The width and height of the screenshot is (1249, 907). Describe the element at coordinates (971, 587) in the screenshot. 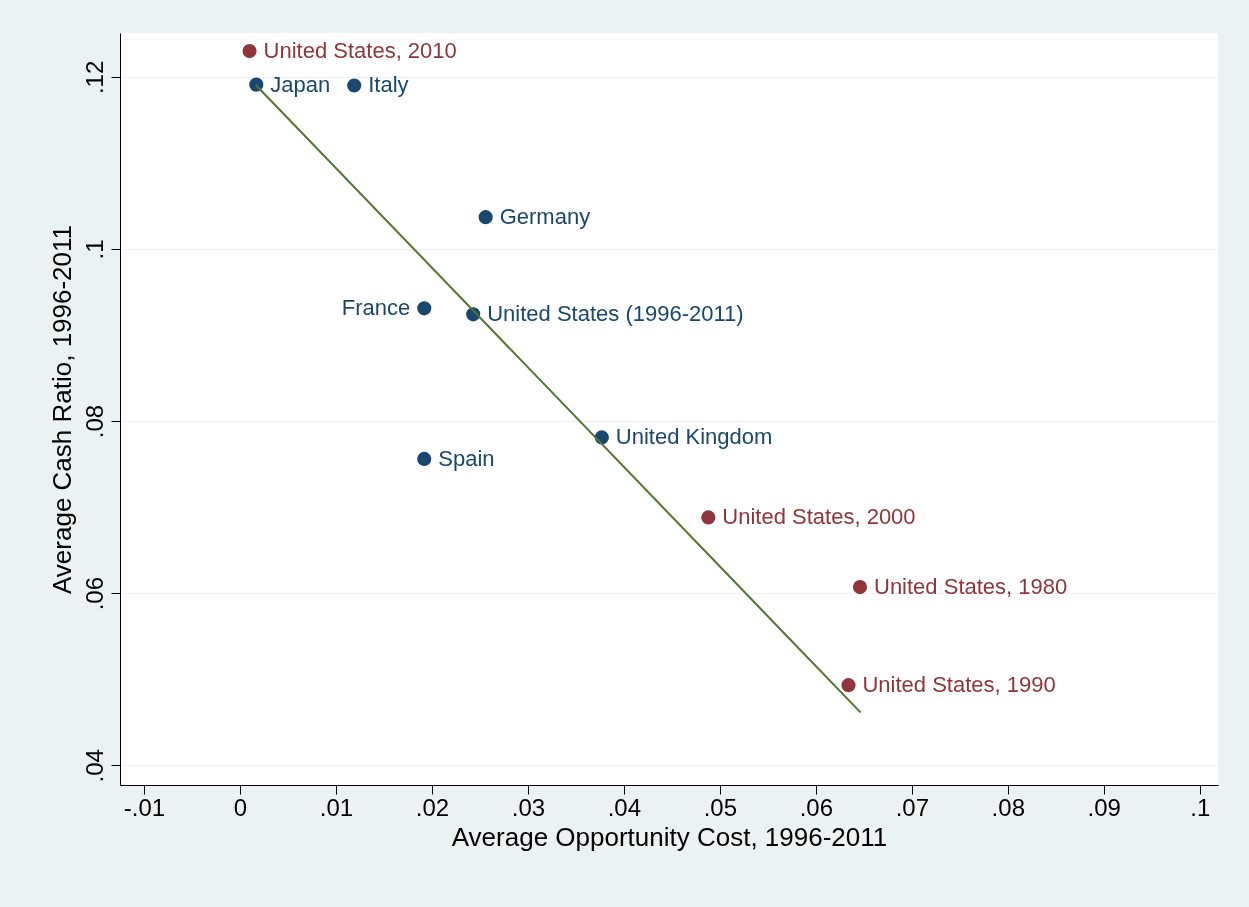

I see `annotation: United States, 1980` at that location.